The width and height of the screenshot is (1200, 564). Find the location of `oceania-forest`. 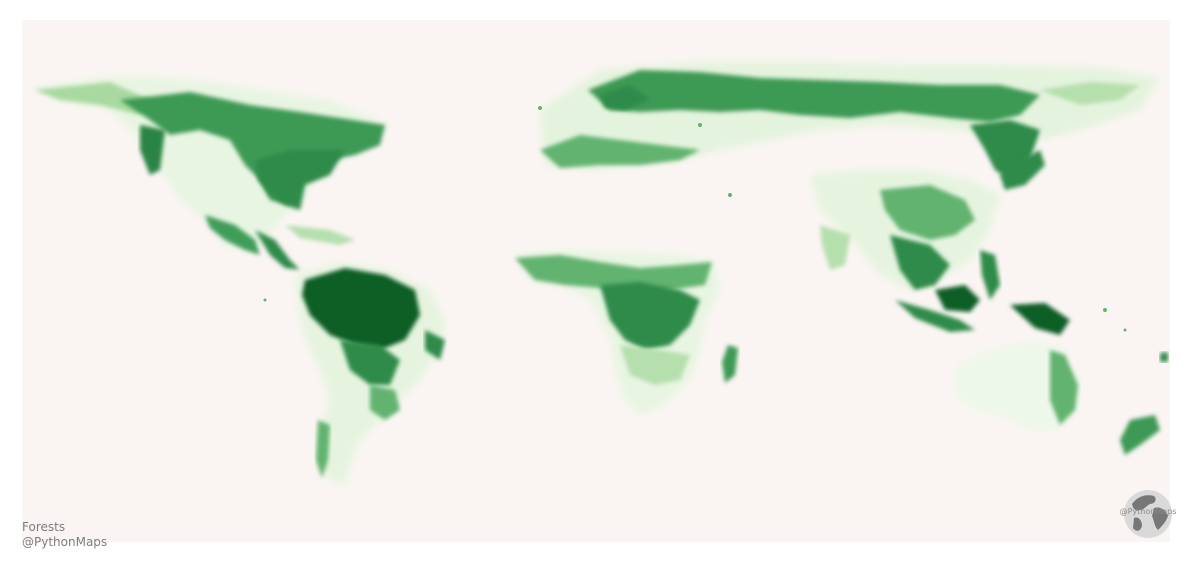

oceania-forest is located at coordinates (1061, 397).